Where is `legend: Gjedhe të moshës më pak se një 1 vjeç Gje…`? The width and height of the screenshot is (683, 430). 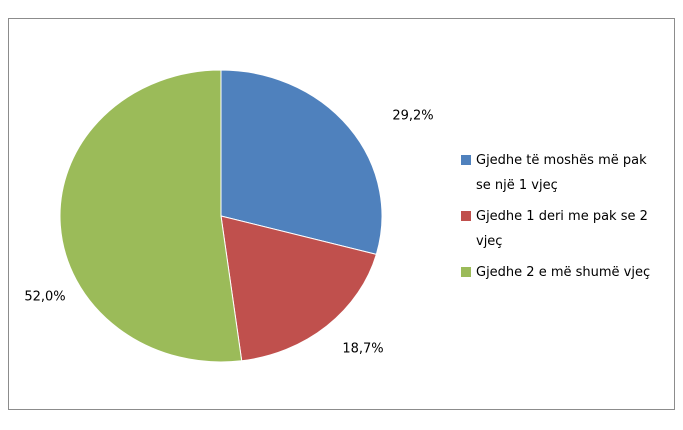 legend: Gjedhe të moshës më pak se një 1 vjeç Gje… is located at coordinates (560, 219).